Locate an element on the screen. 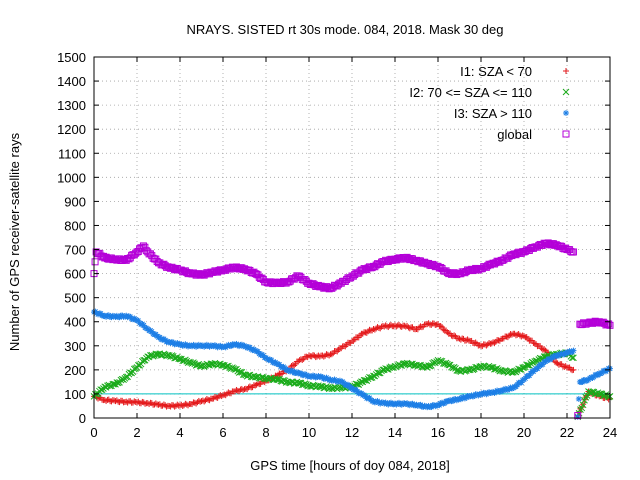 This screenshot has height=480, width=640. x-tick-label: 16 is located at coordinates (438, 432).